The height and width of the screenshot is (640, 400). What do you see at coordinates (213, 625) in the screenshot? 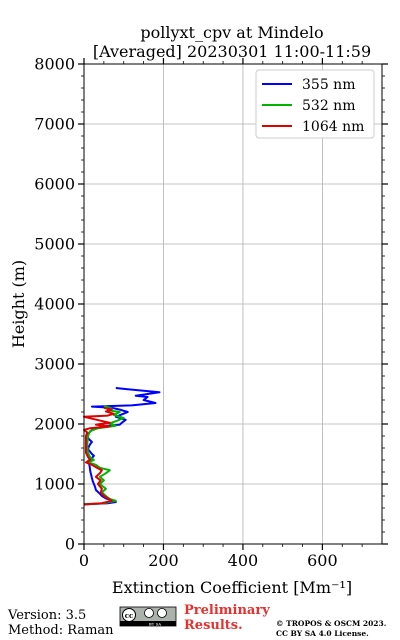
I see `preliminary-line-2: Results.` at bounding box center [213, 625].